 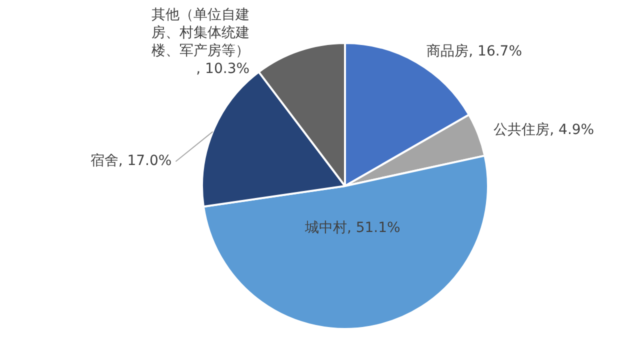 I want to click on slice-label: 宿舍, 17.0%, so click(x=131, y=161).